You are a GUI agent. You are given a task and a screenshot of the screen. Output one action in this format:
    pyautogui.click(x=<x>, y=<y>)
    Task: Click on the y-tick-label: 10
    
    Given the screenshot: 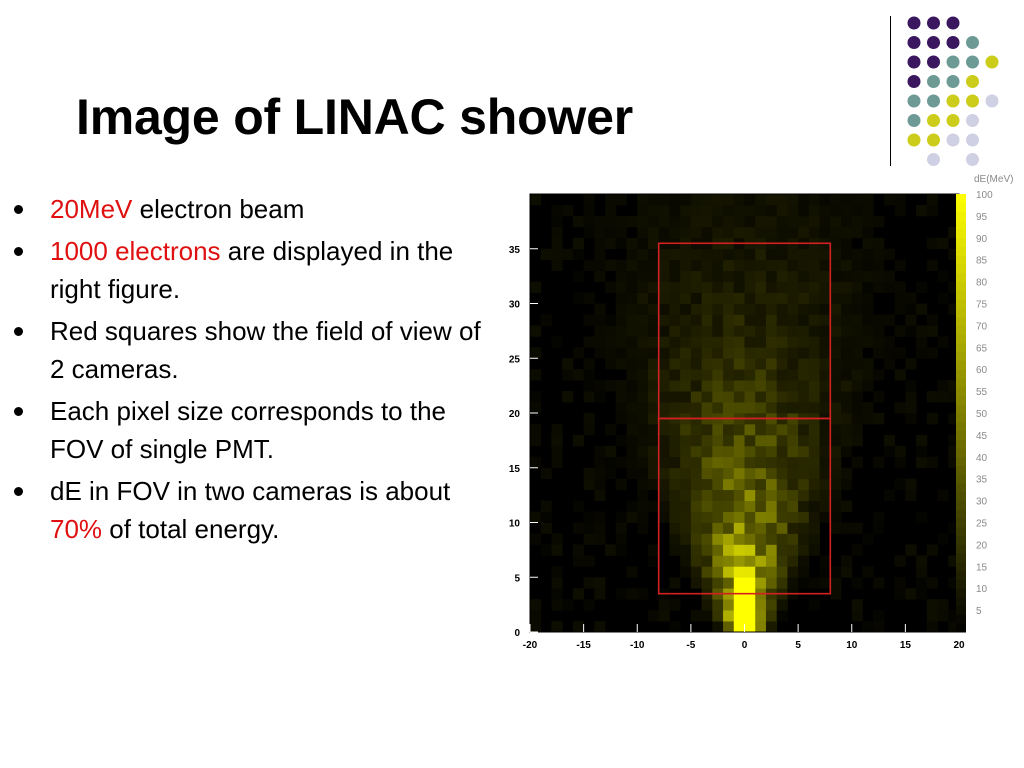 What is the action you would take?
    pyautogui.click(x=515, y=524)
    